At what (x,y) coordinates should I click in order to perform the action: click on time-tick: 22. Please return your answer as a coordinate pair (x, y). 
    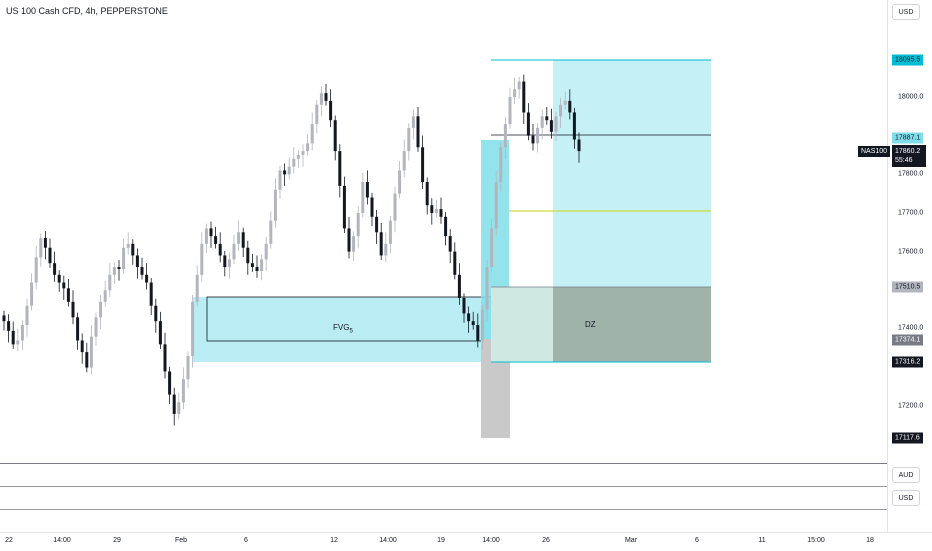
    Looking at the image, I should click on (9, 540).